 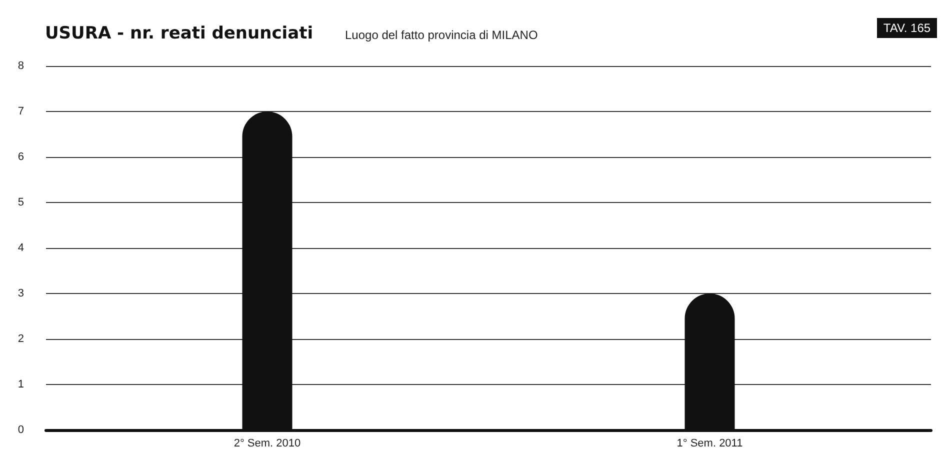 I want to click on text: TAV. 165, so click(x=907, y=28).